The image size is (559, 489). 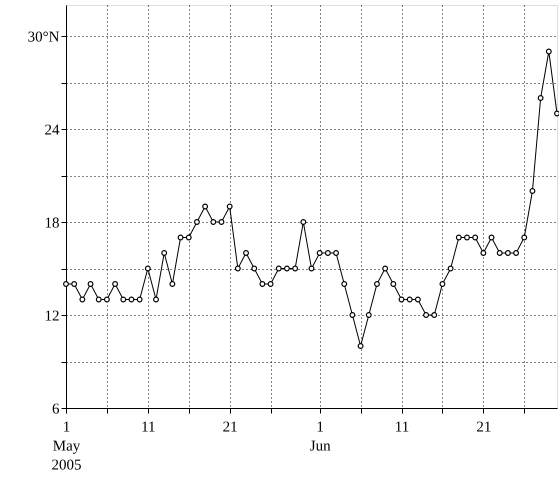 What do you see at coordinates (52, 224) in the screenshot?
I see `y-tick-label: 18` at bounding box center [52, 224].